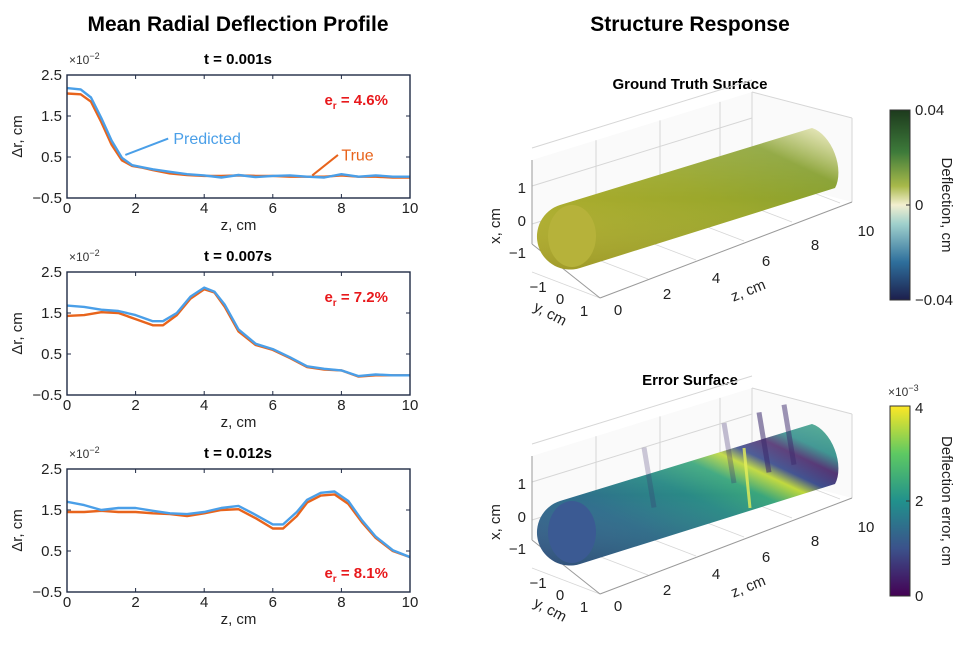 This screenshot has width=972, height=645. Describe the element at coordinates (946, 204) in the screenshot. I see `colorbar-label: Deflection, cm` at that location.